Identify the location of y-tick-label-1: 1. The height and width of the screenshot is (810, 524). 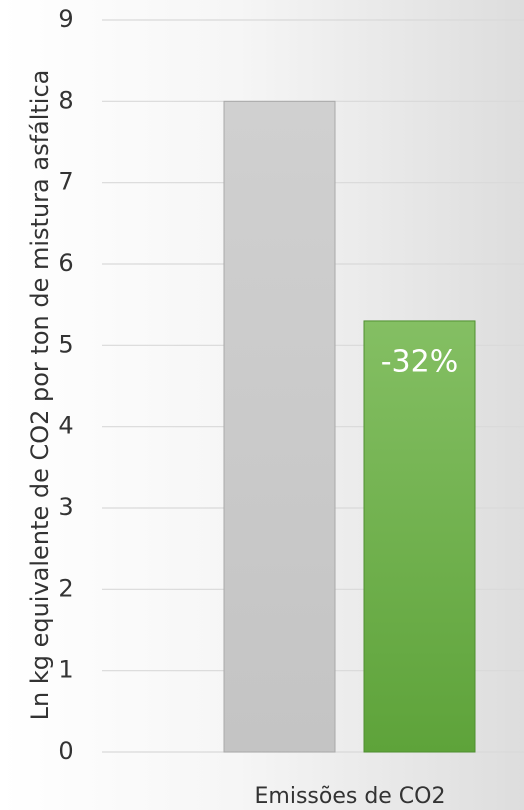
(65, 670).